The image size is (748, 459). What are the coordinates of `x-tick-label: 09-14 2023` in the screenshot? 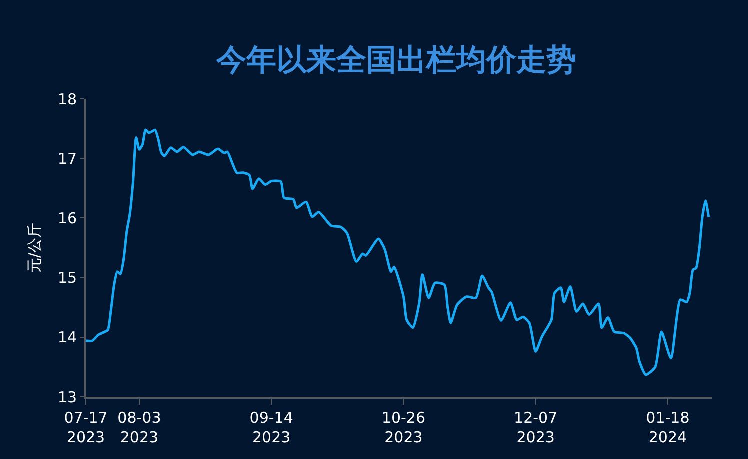 It's located at (272, 427).